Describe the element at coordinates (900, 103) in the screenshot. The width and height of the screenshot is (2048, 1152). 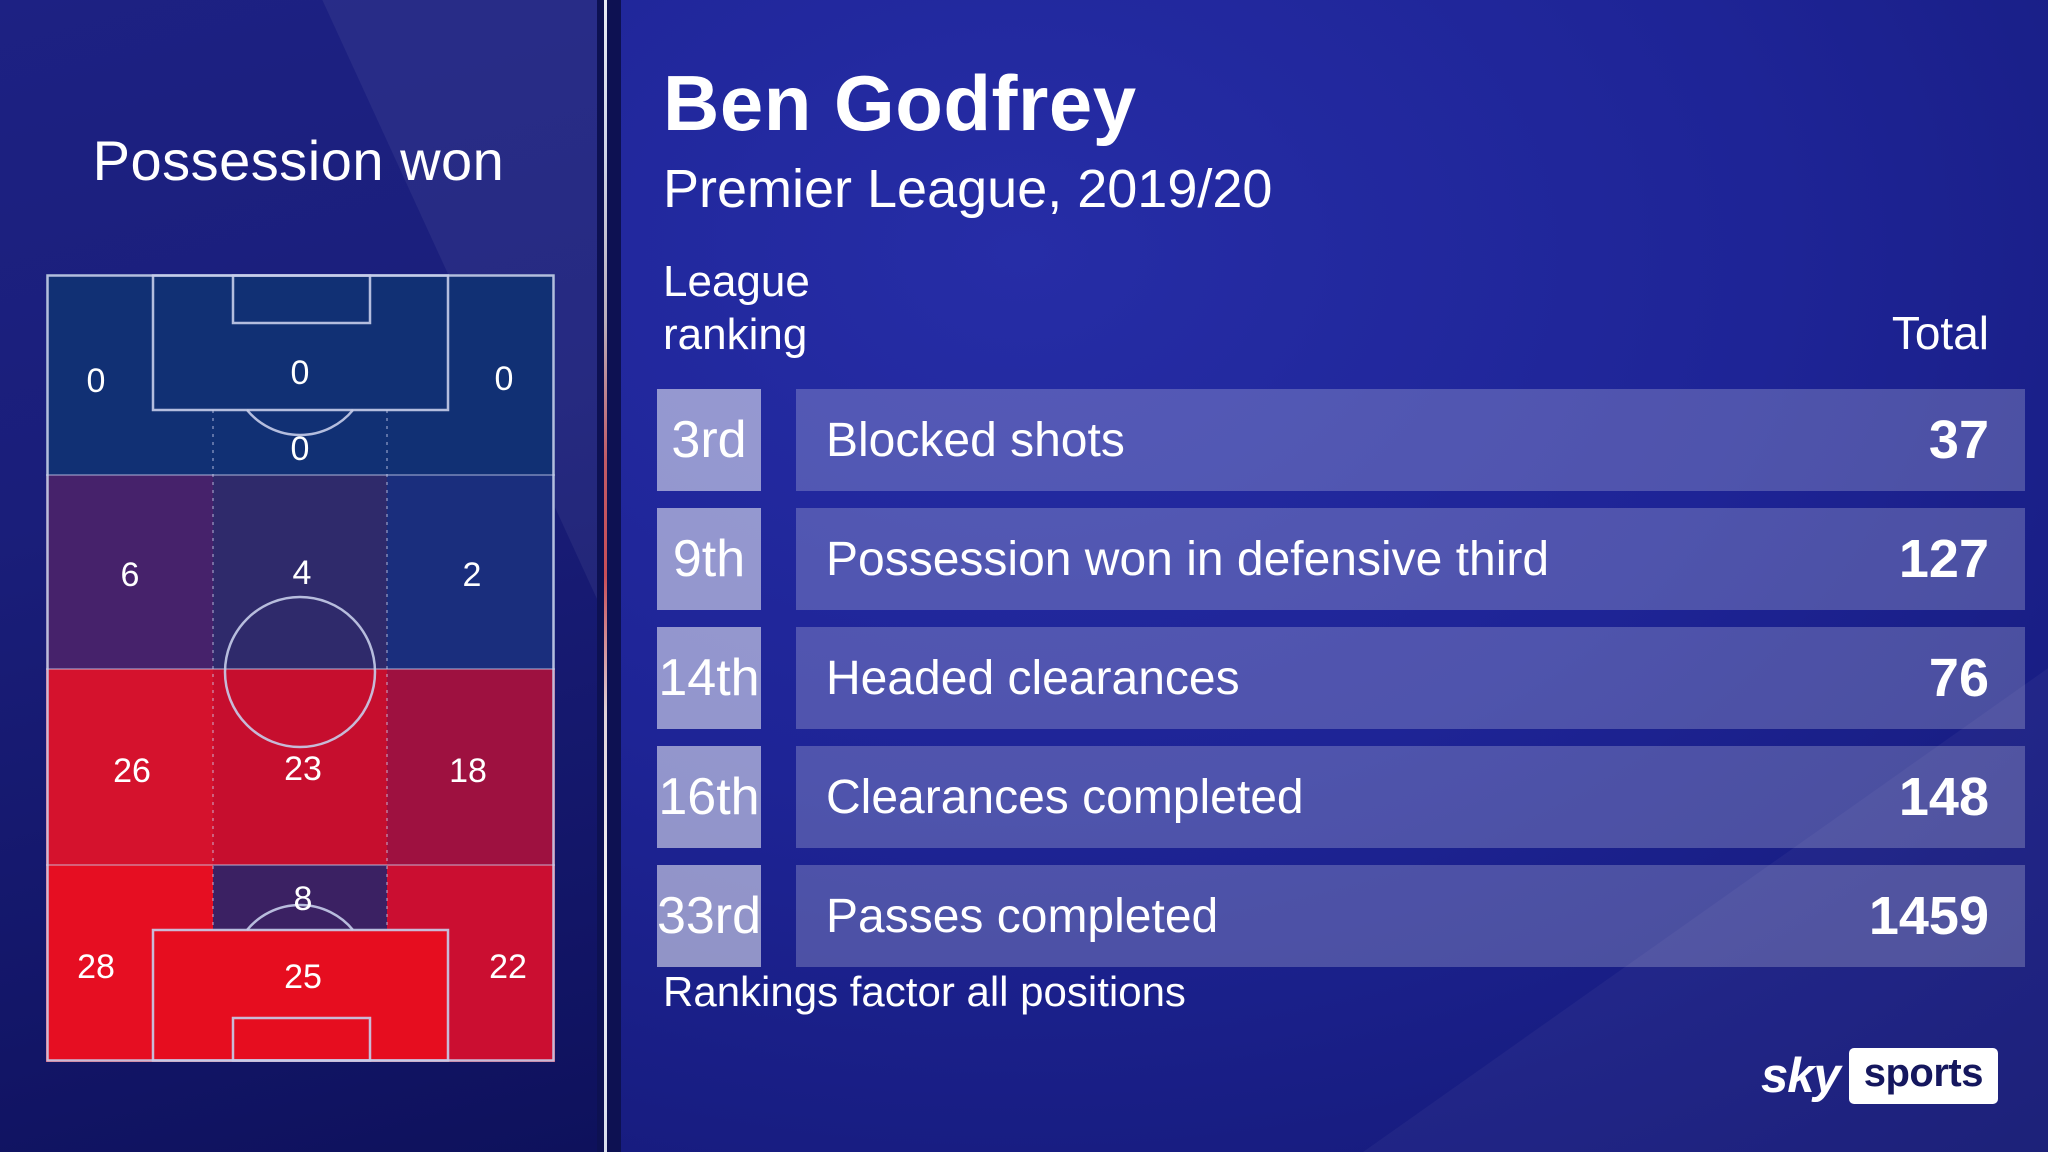
I see `page-title: Ben Godfrey` at that location.